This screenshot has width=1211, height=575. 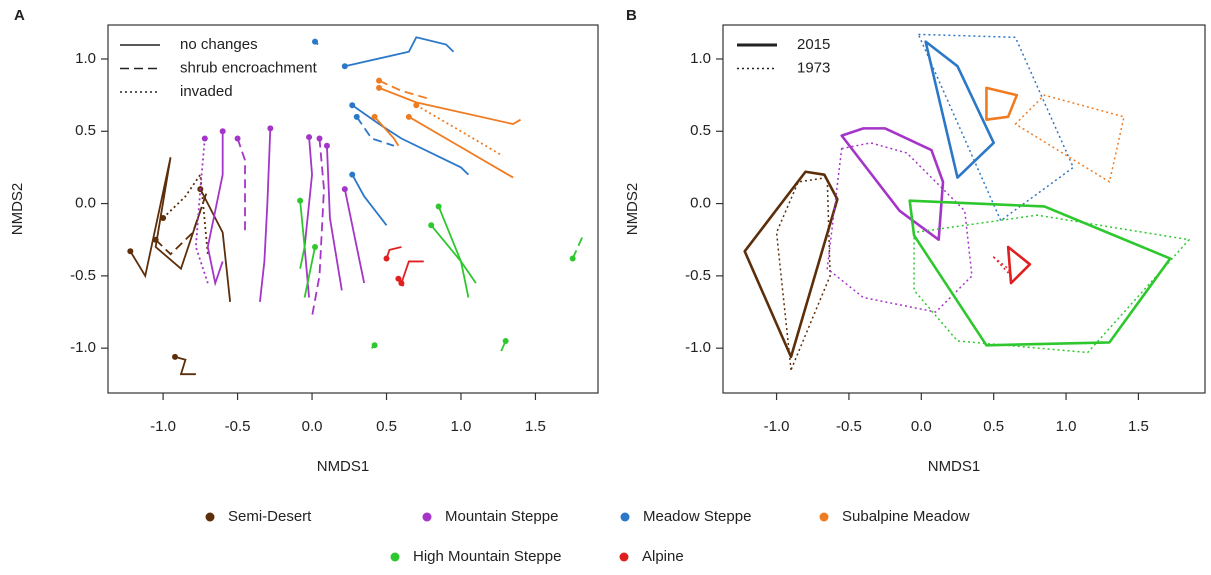 I want to click on legend-label: invaded, so click(x=206, y=91).